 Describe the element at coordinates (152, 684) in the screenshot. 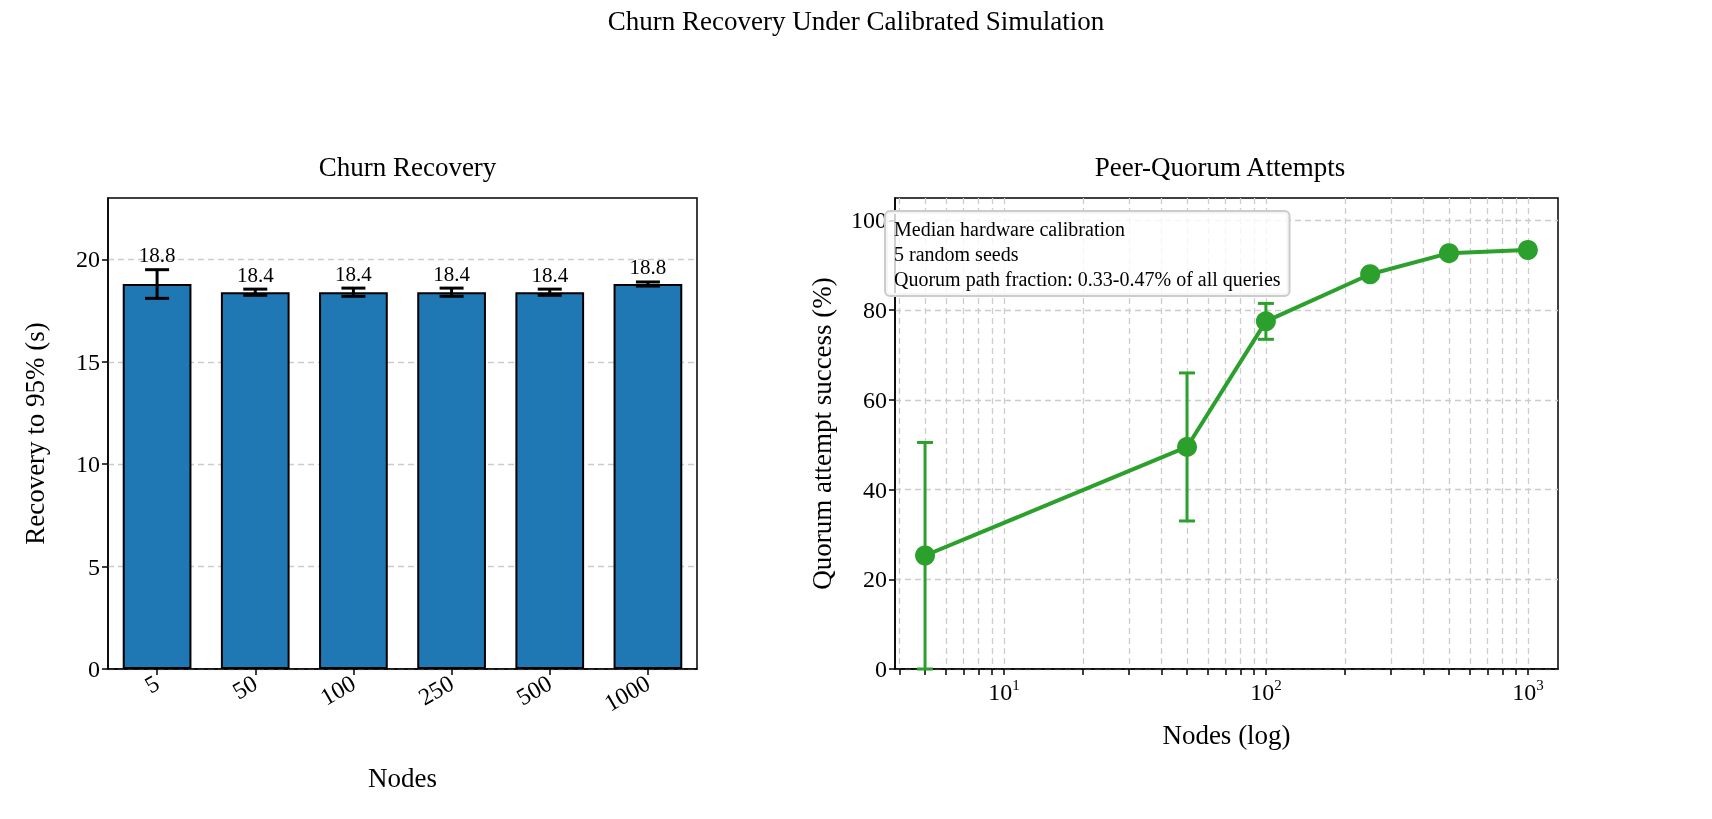

I see `x-tick-label: 5` at that location.